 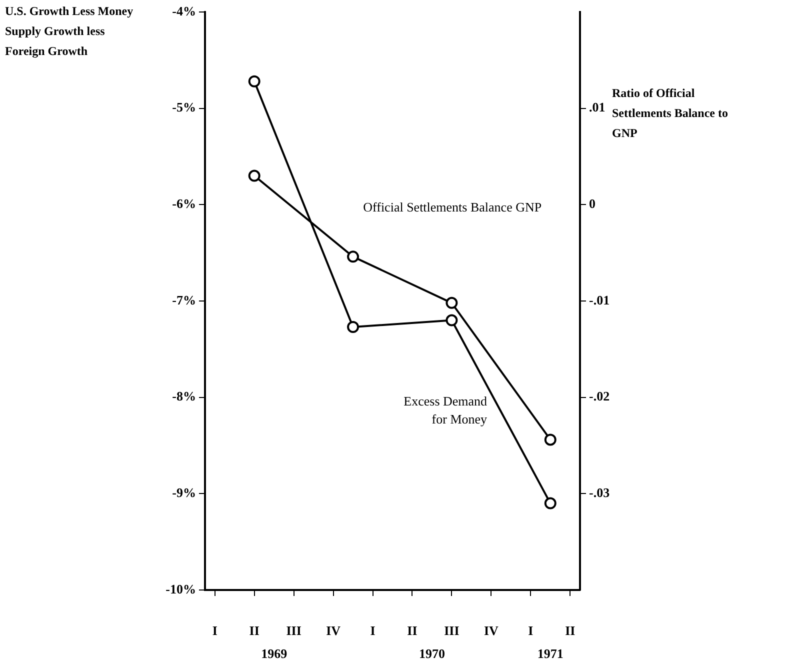 I want to click on y-tick-label: -6%, so click(x=184, y=204).